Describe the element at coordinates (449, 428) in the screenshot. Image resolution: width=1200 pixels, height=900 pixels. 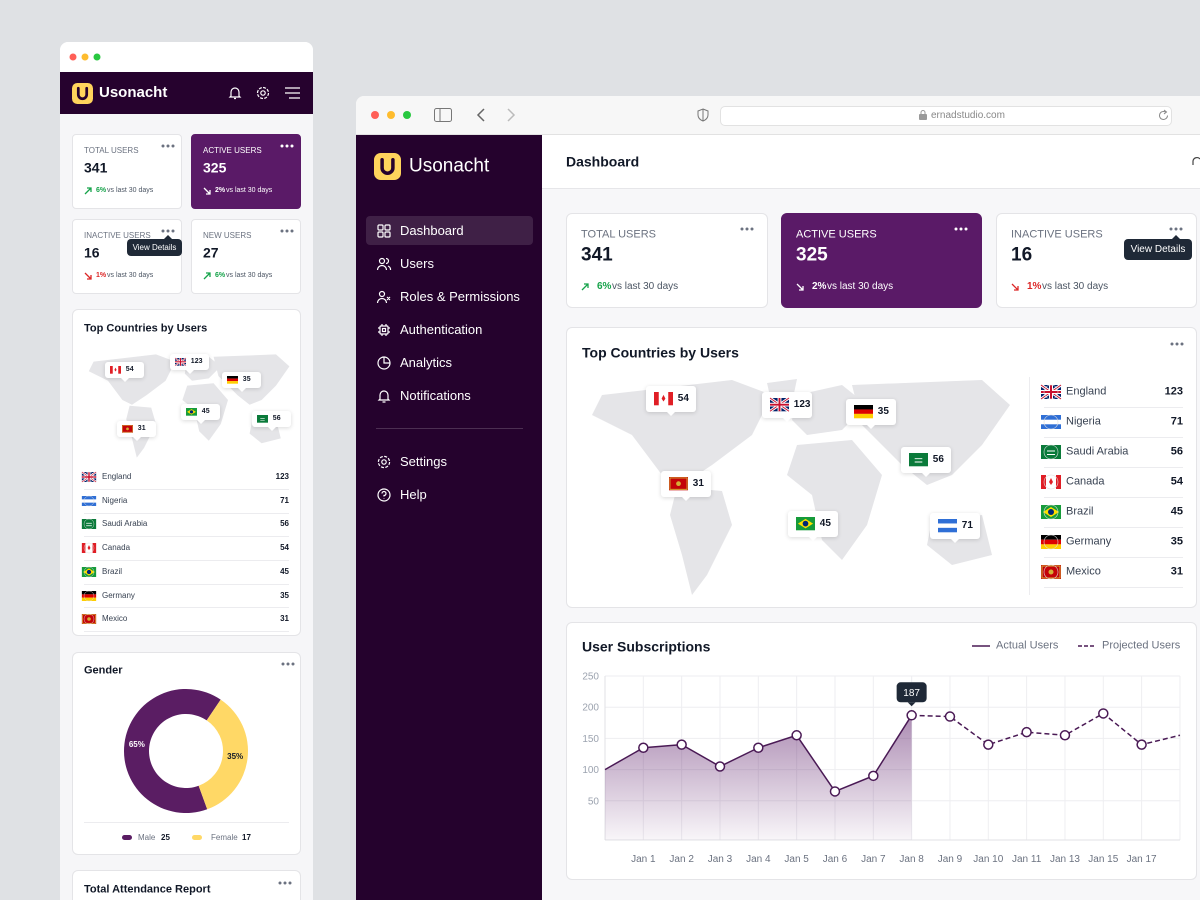
I see `nav-divider` at that location.